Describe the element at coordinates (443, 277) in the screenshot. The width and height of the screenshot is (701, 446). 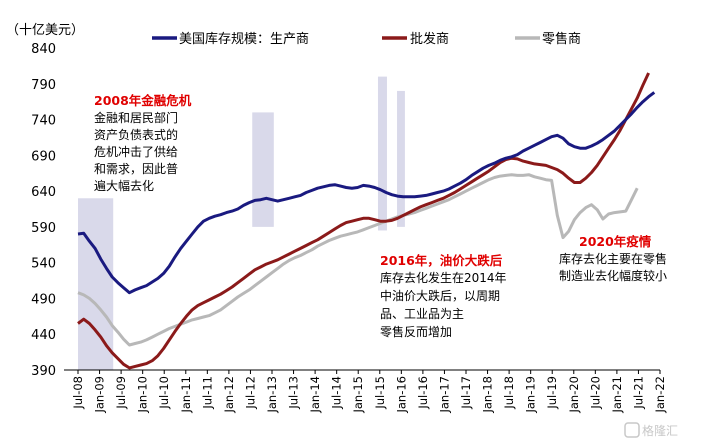
I see `annotation-2016-line: 库存去化发生在2014年` at that location.